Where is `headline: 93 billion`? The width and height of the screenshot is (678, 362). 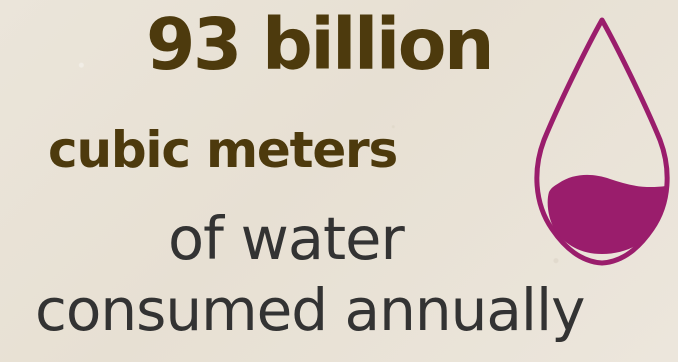 headline: 93 billion is located at coordinates (320, 44).